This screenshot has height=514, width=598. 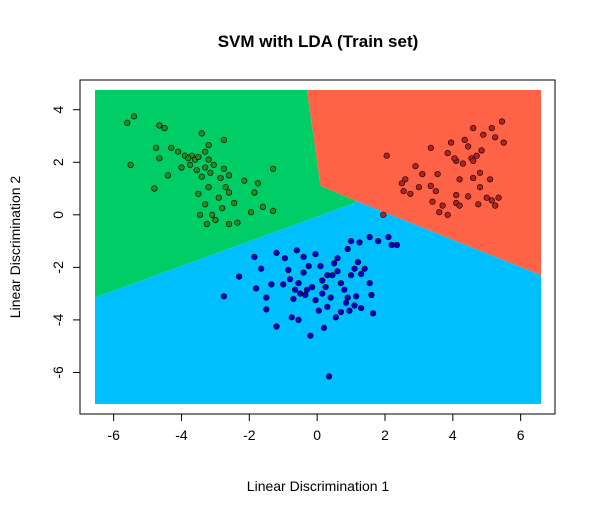 I want to click on x-tick-label: 6, so click(x=521, y=435).